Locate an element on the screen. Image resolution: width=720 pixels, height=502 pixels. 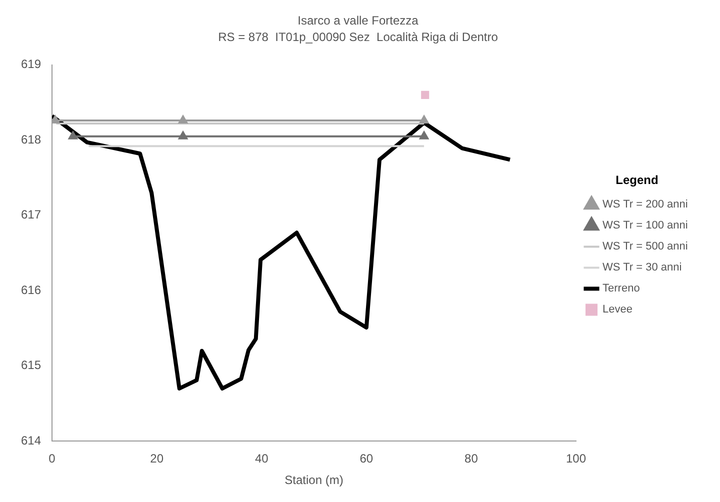
x-tick-label: 100 is located at coordinates (576, 459).